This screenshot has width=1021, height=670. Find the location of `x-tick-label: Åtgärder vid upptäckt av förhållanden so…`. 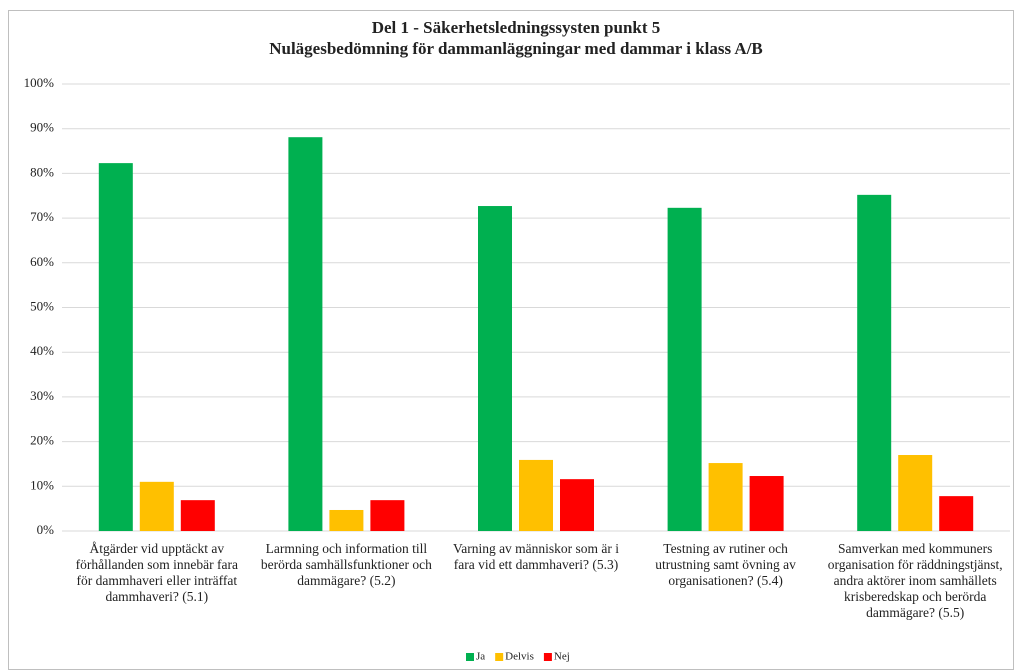

x-tick-label: Åtgärder vid upptäckt av förhållanden so… is located at coordinates (156, 572).